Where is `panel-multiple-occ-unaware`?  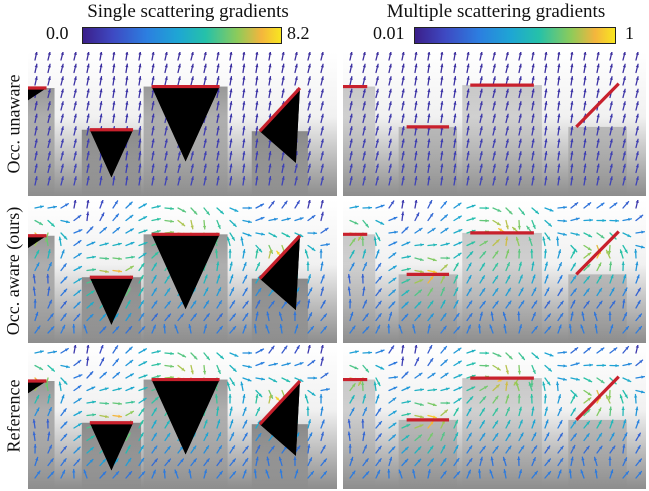 panel-multiple-occ-unaware is located at coordinates (494, 124).